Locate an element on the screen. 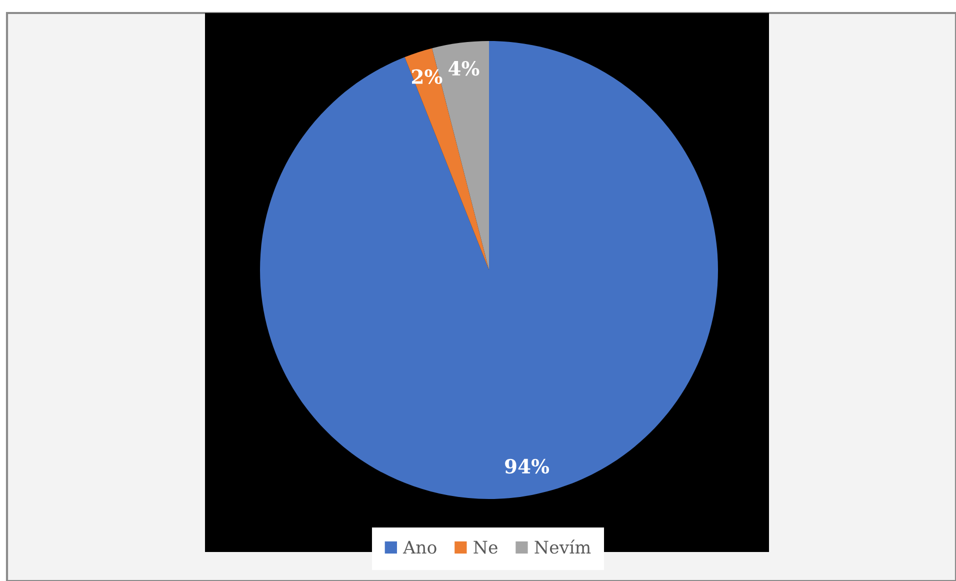 The width and height of the screenshot is (956, 581). legend-label: Ano is located at coordinates (419, 547).